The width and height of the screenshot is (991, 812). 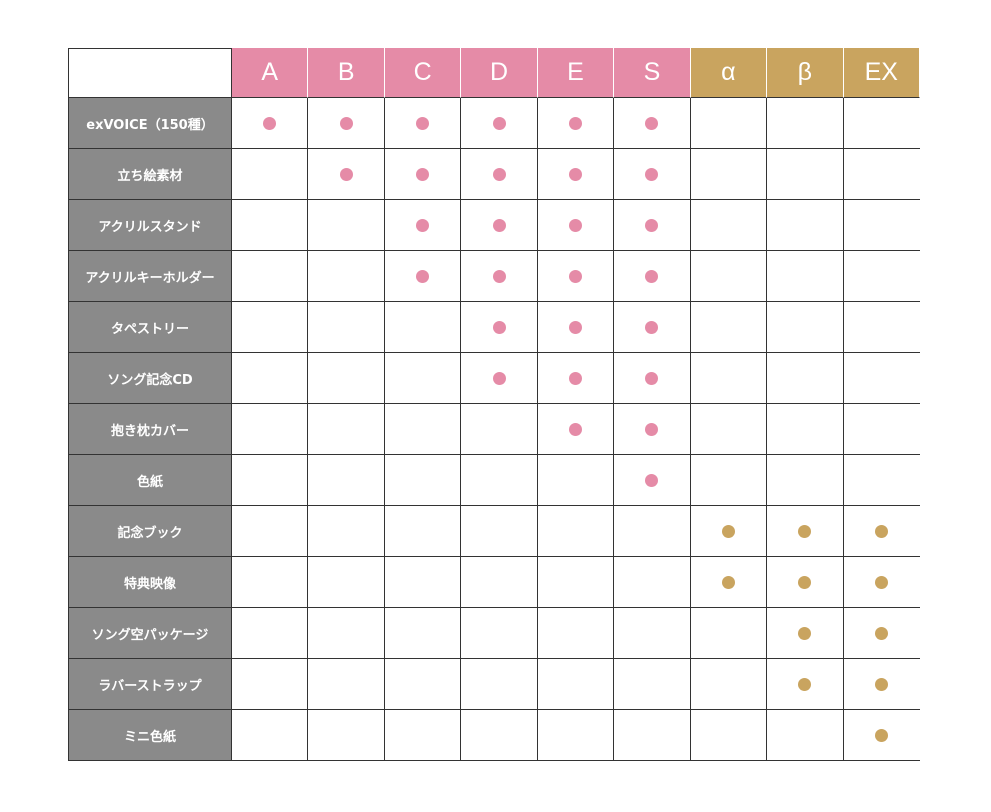 I want to click on row-label: ラバーストラップ, so click(x=150, y=684).